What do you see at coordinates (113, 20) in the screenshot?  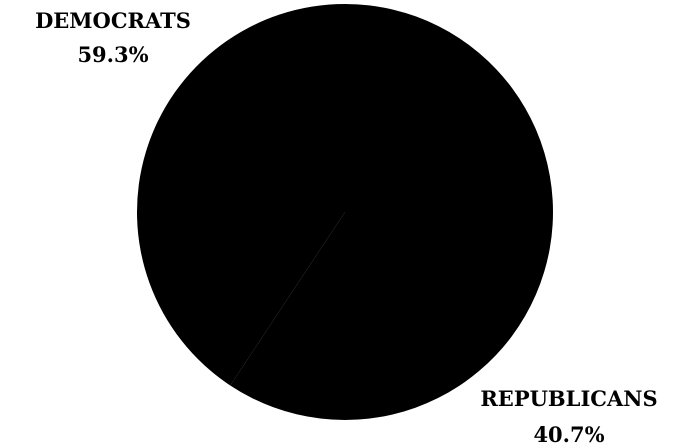 I see `democrats-label: DEMOCRATS` at bounding box center [113, 20].